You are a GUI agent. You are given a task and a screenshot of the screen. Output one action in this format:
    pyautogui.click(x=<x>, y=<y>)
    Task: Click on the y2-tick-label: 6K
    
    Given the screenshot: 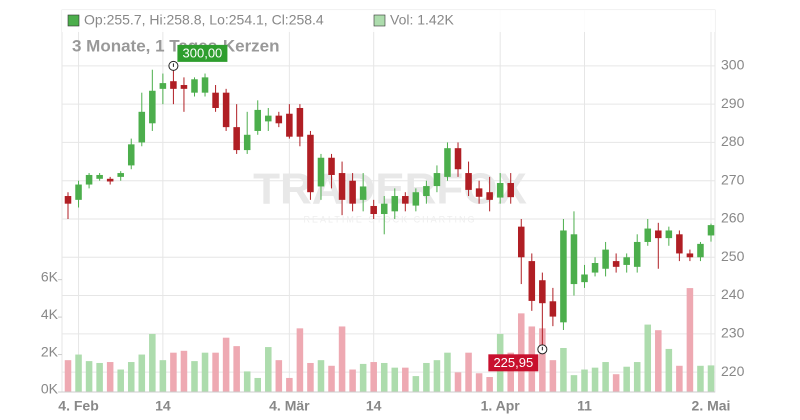 What is the action you would take?
    pyautogui.click(x=50, y=276)
    